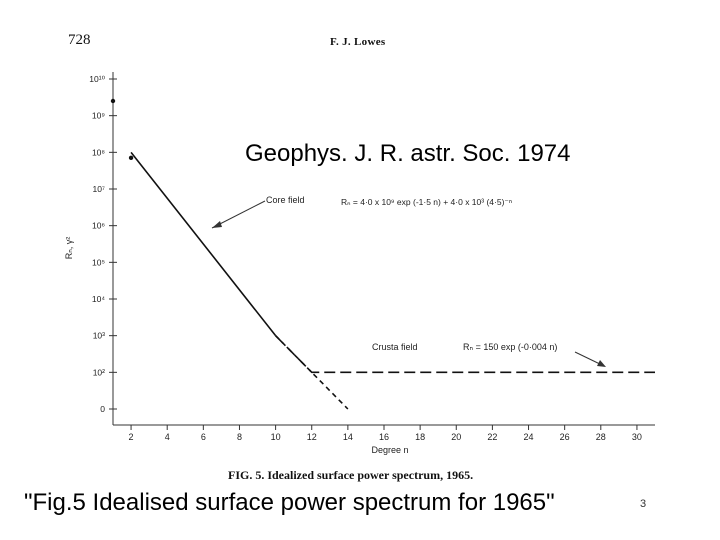  Describe the element at coordinates (312, 437) in the screenshot. I see `x-tick-label: 12` at that location.